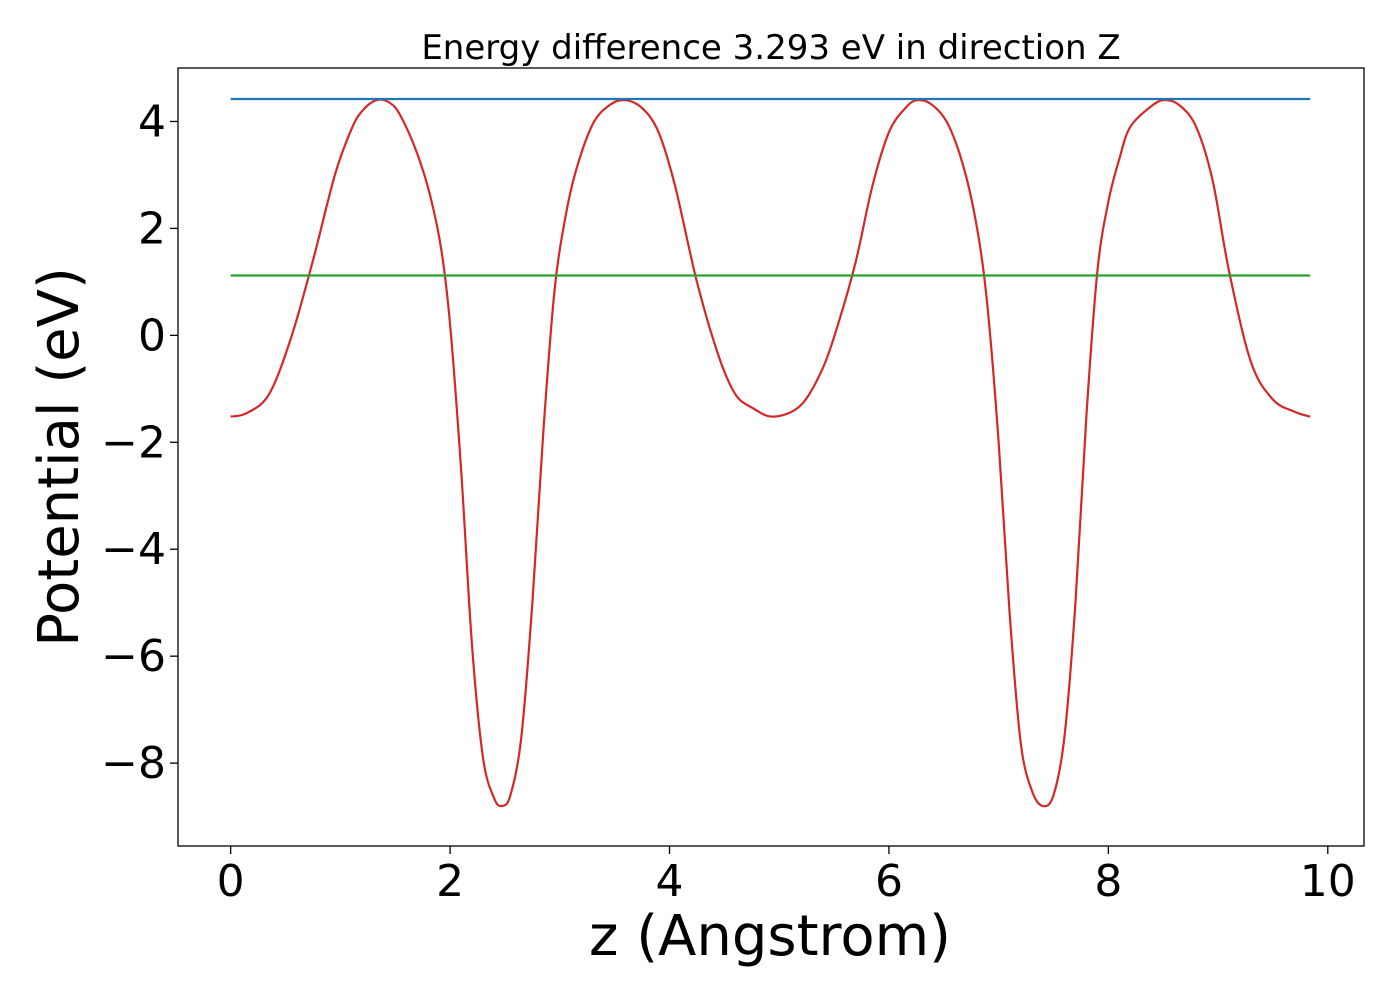  I want to click on x-tick-label: 2, so click(450, 881).